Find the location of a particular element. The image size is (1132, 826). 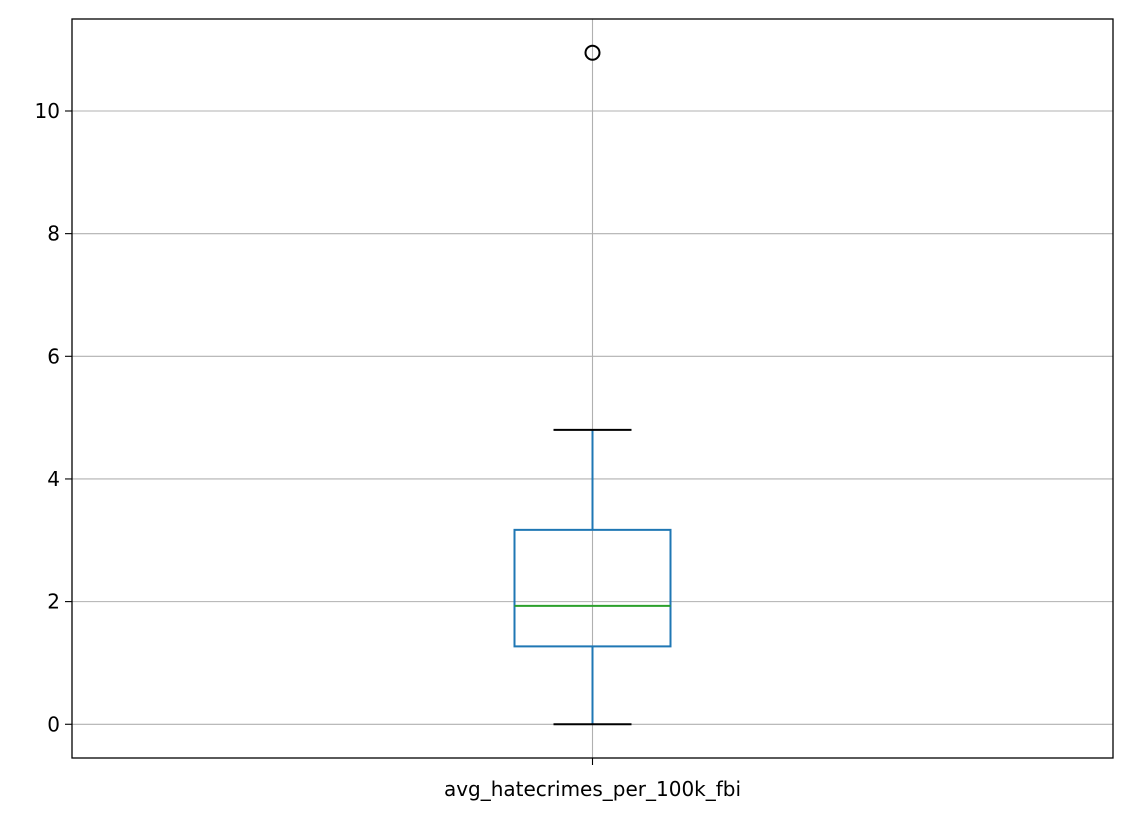

outlier-point is located at coordinates (592, 52).